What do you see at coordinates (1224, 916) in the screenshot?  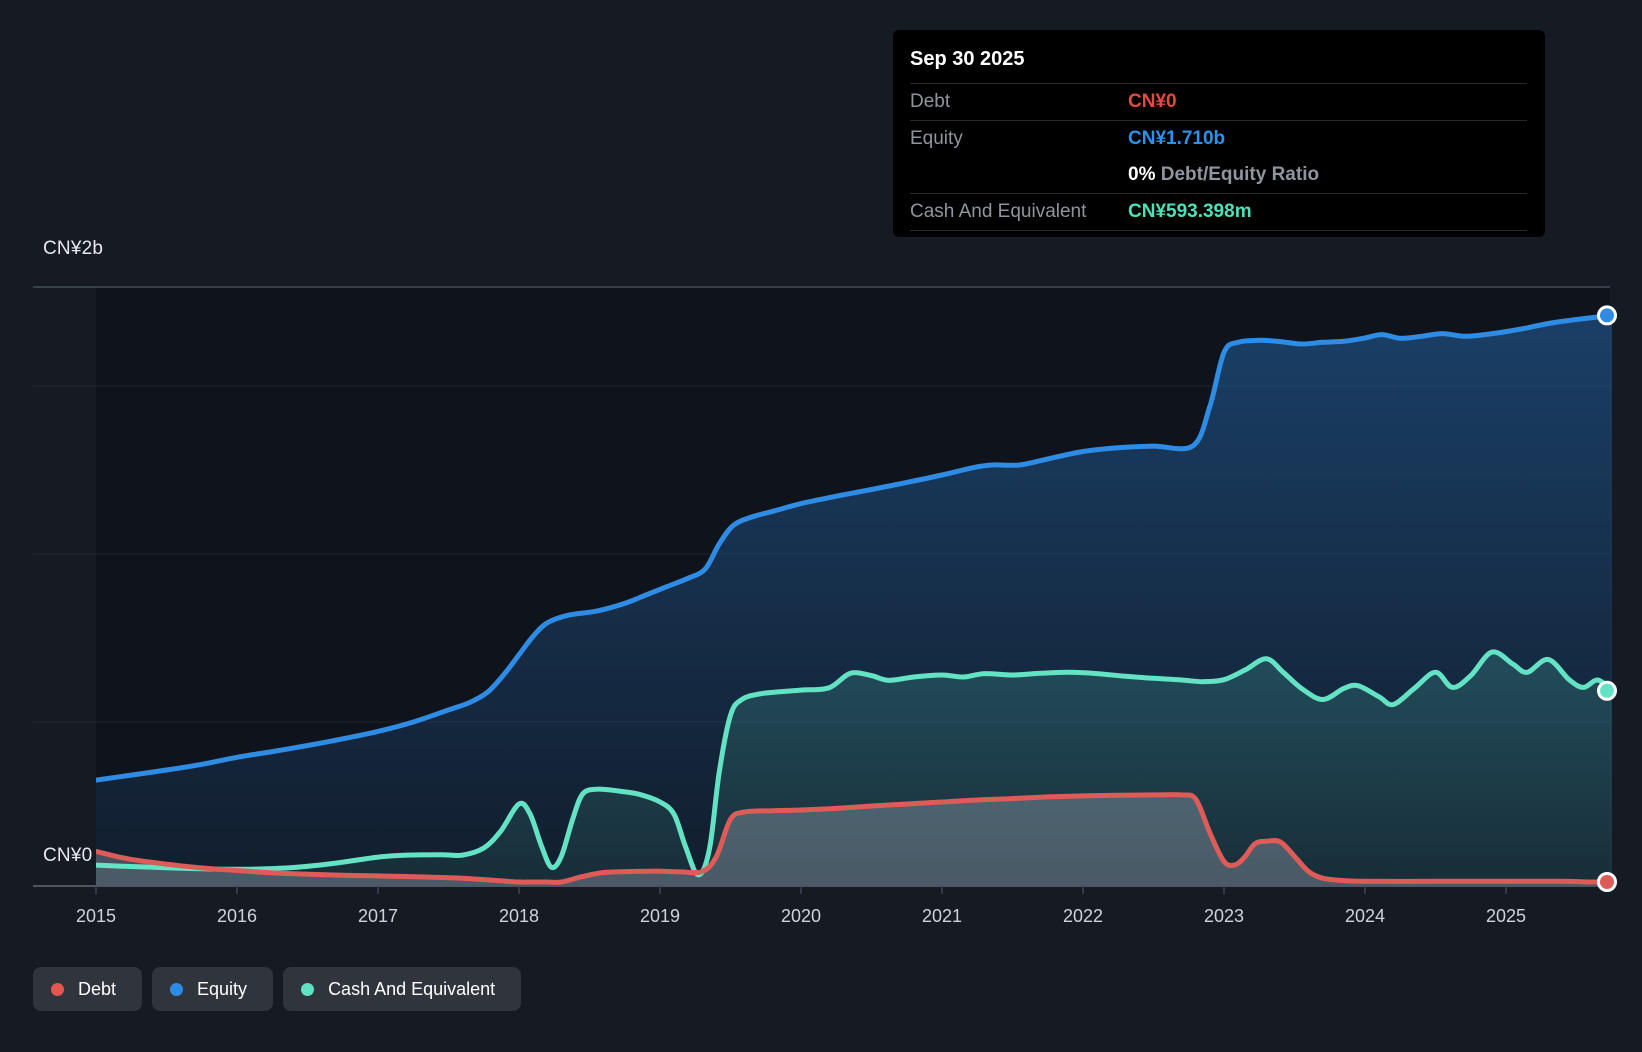 I see `x-axis-label: 2023` at bounding box center [1224, 916].